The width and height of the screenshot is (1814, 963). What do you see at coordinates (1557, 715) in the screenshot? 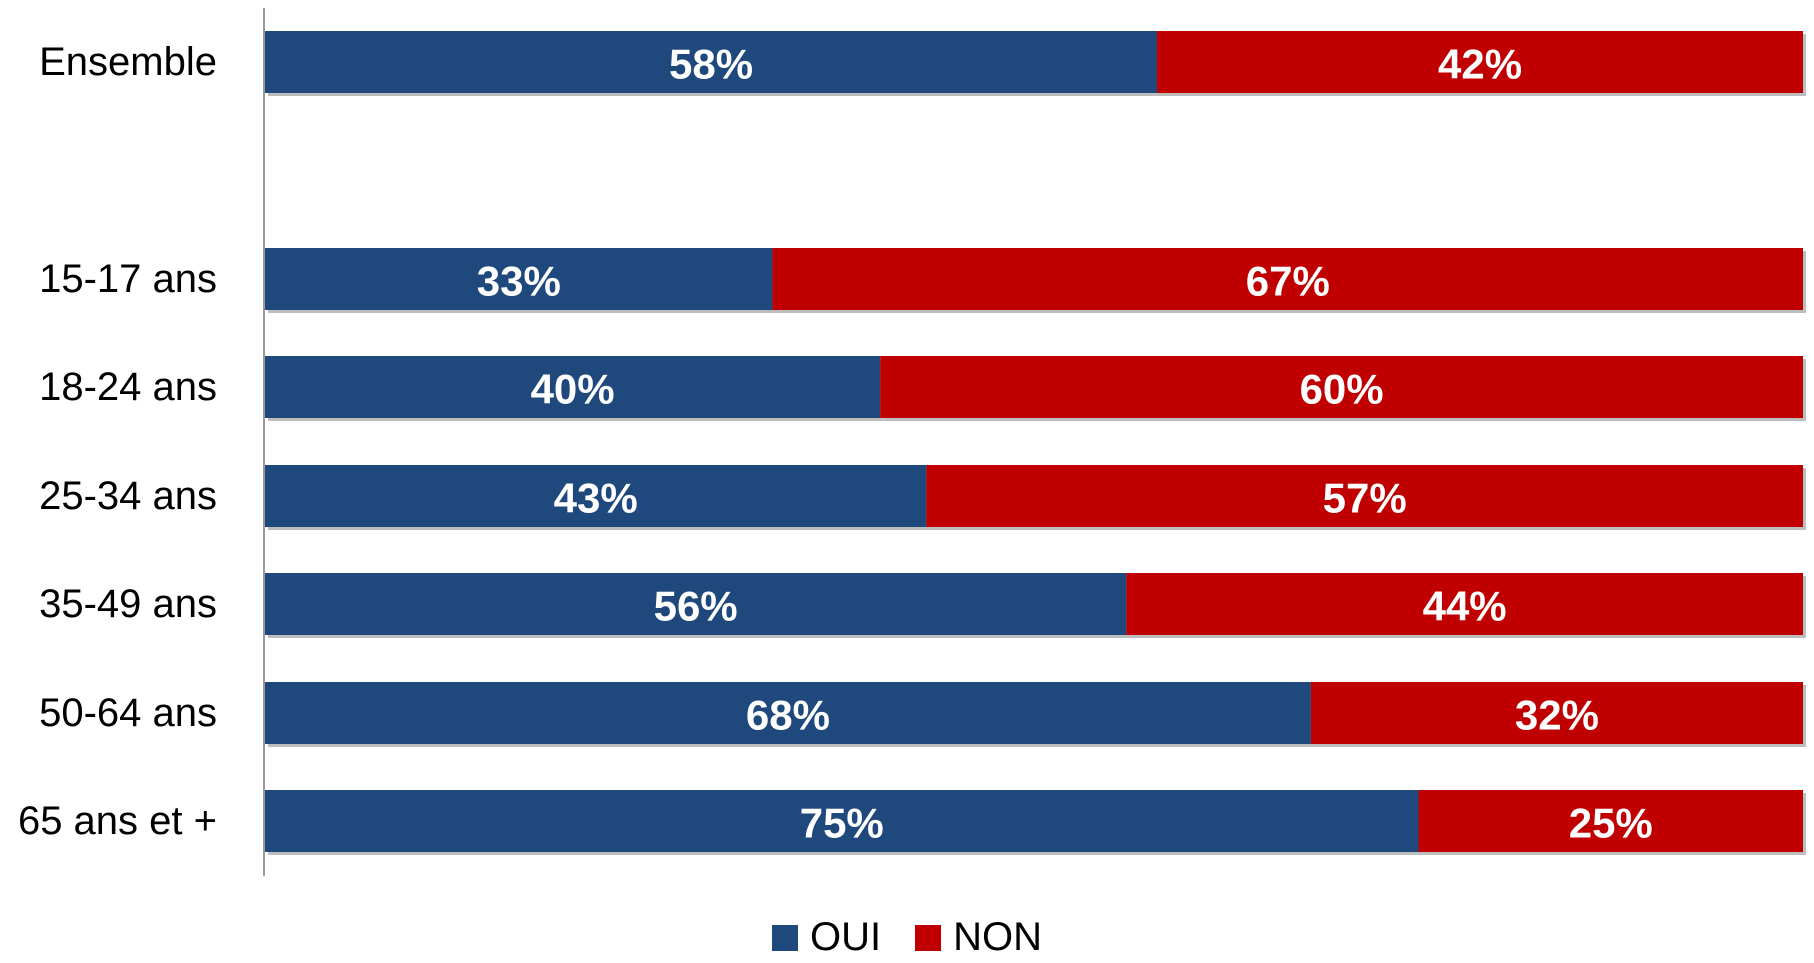
I see `data-label-non-50-64-ans: 32%` at bounding box center [1557, 715].